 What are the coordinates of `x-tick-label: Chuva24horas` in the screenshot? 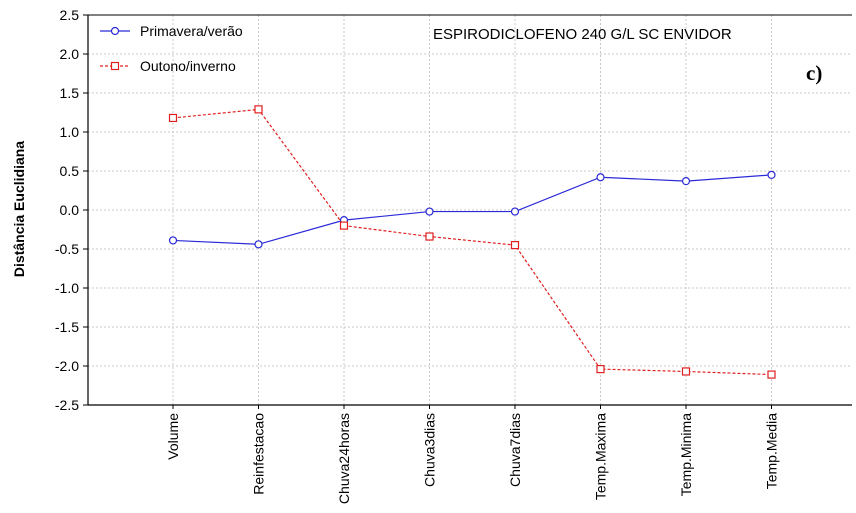 It's located at (344, 458).